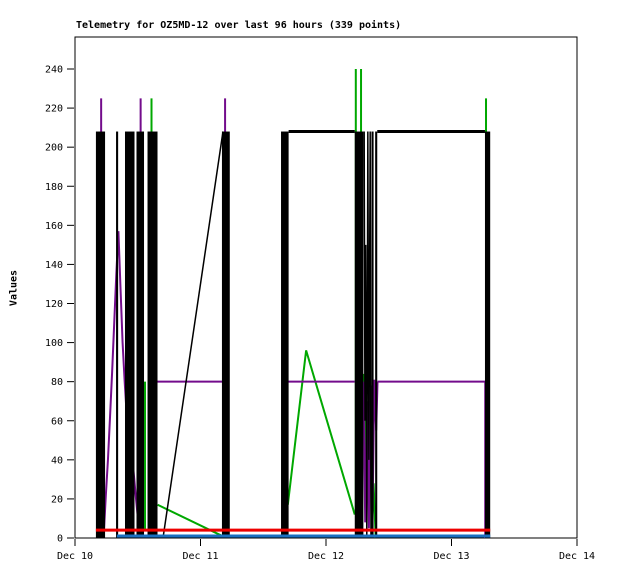 This screenshot has height=579, width=618. Describe the element at coordinates (57, 460) in the screenshot. I see `y-tick-label: 40` at that location.